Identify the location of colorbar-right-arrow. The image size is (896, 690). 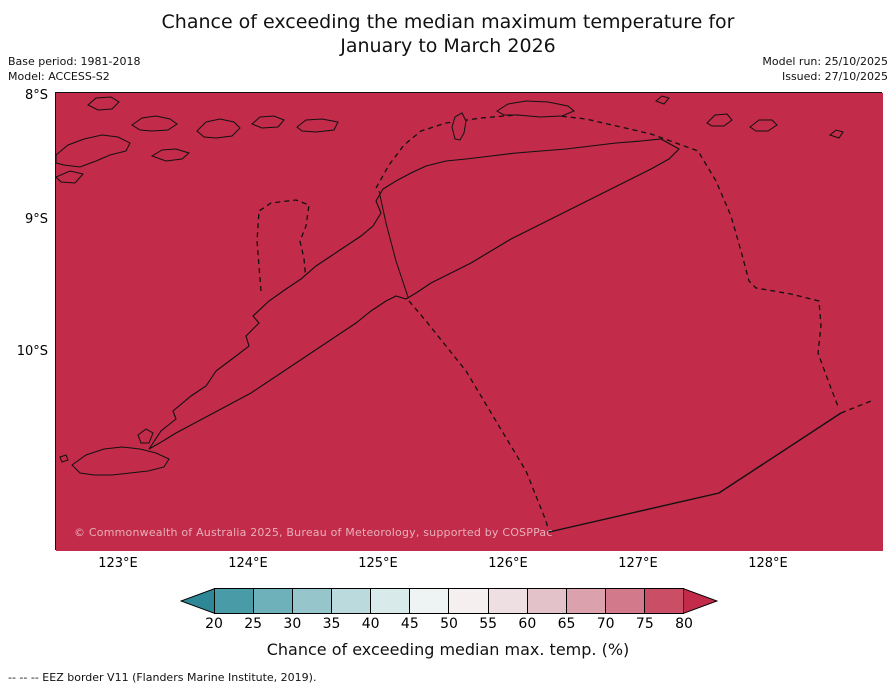
(700, 601).